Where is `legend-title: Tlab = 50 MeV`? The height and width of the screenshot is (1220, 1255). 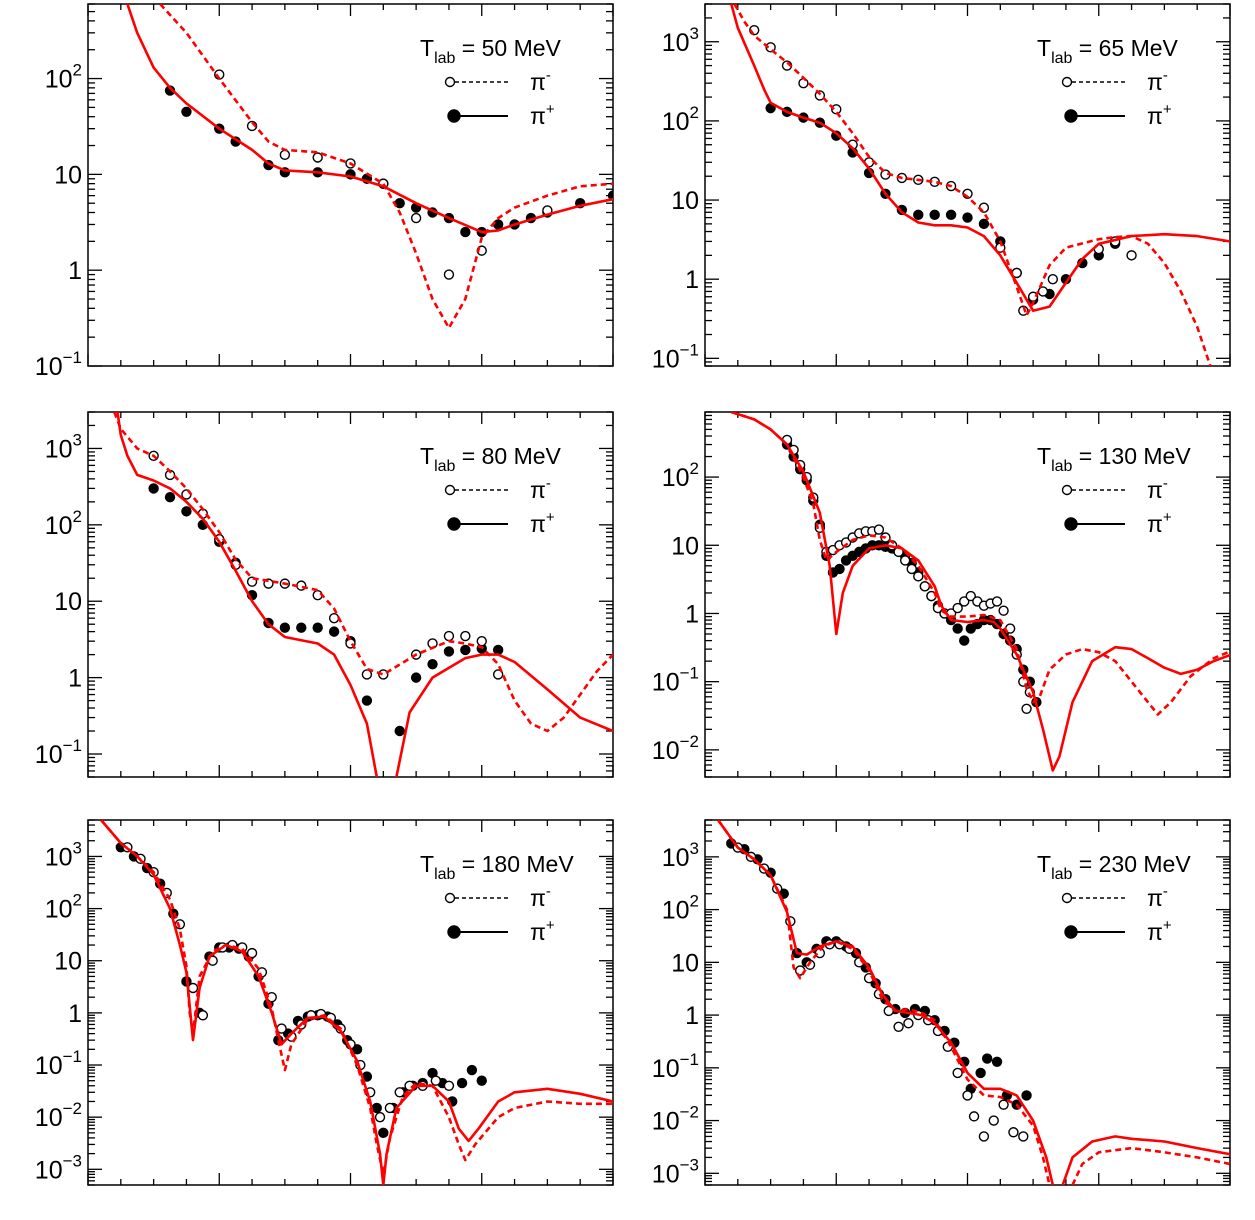
legend-title: Tlab = 50 MeV is located at coordinates (491, 51).